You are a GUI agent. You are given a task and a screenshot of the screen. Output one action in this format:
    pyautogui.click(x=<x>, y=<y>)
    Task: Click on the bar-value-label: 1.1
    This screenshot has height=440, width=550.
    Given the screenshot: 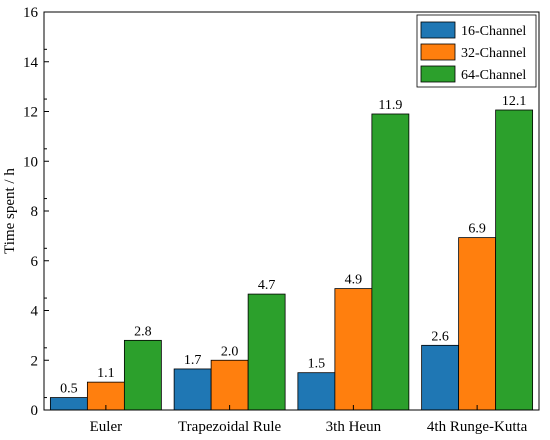 What is the action you would take?
    pyautogui.click(x=106, y=373)
    